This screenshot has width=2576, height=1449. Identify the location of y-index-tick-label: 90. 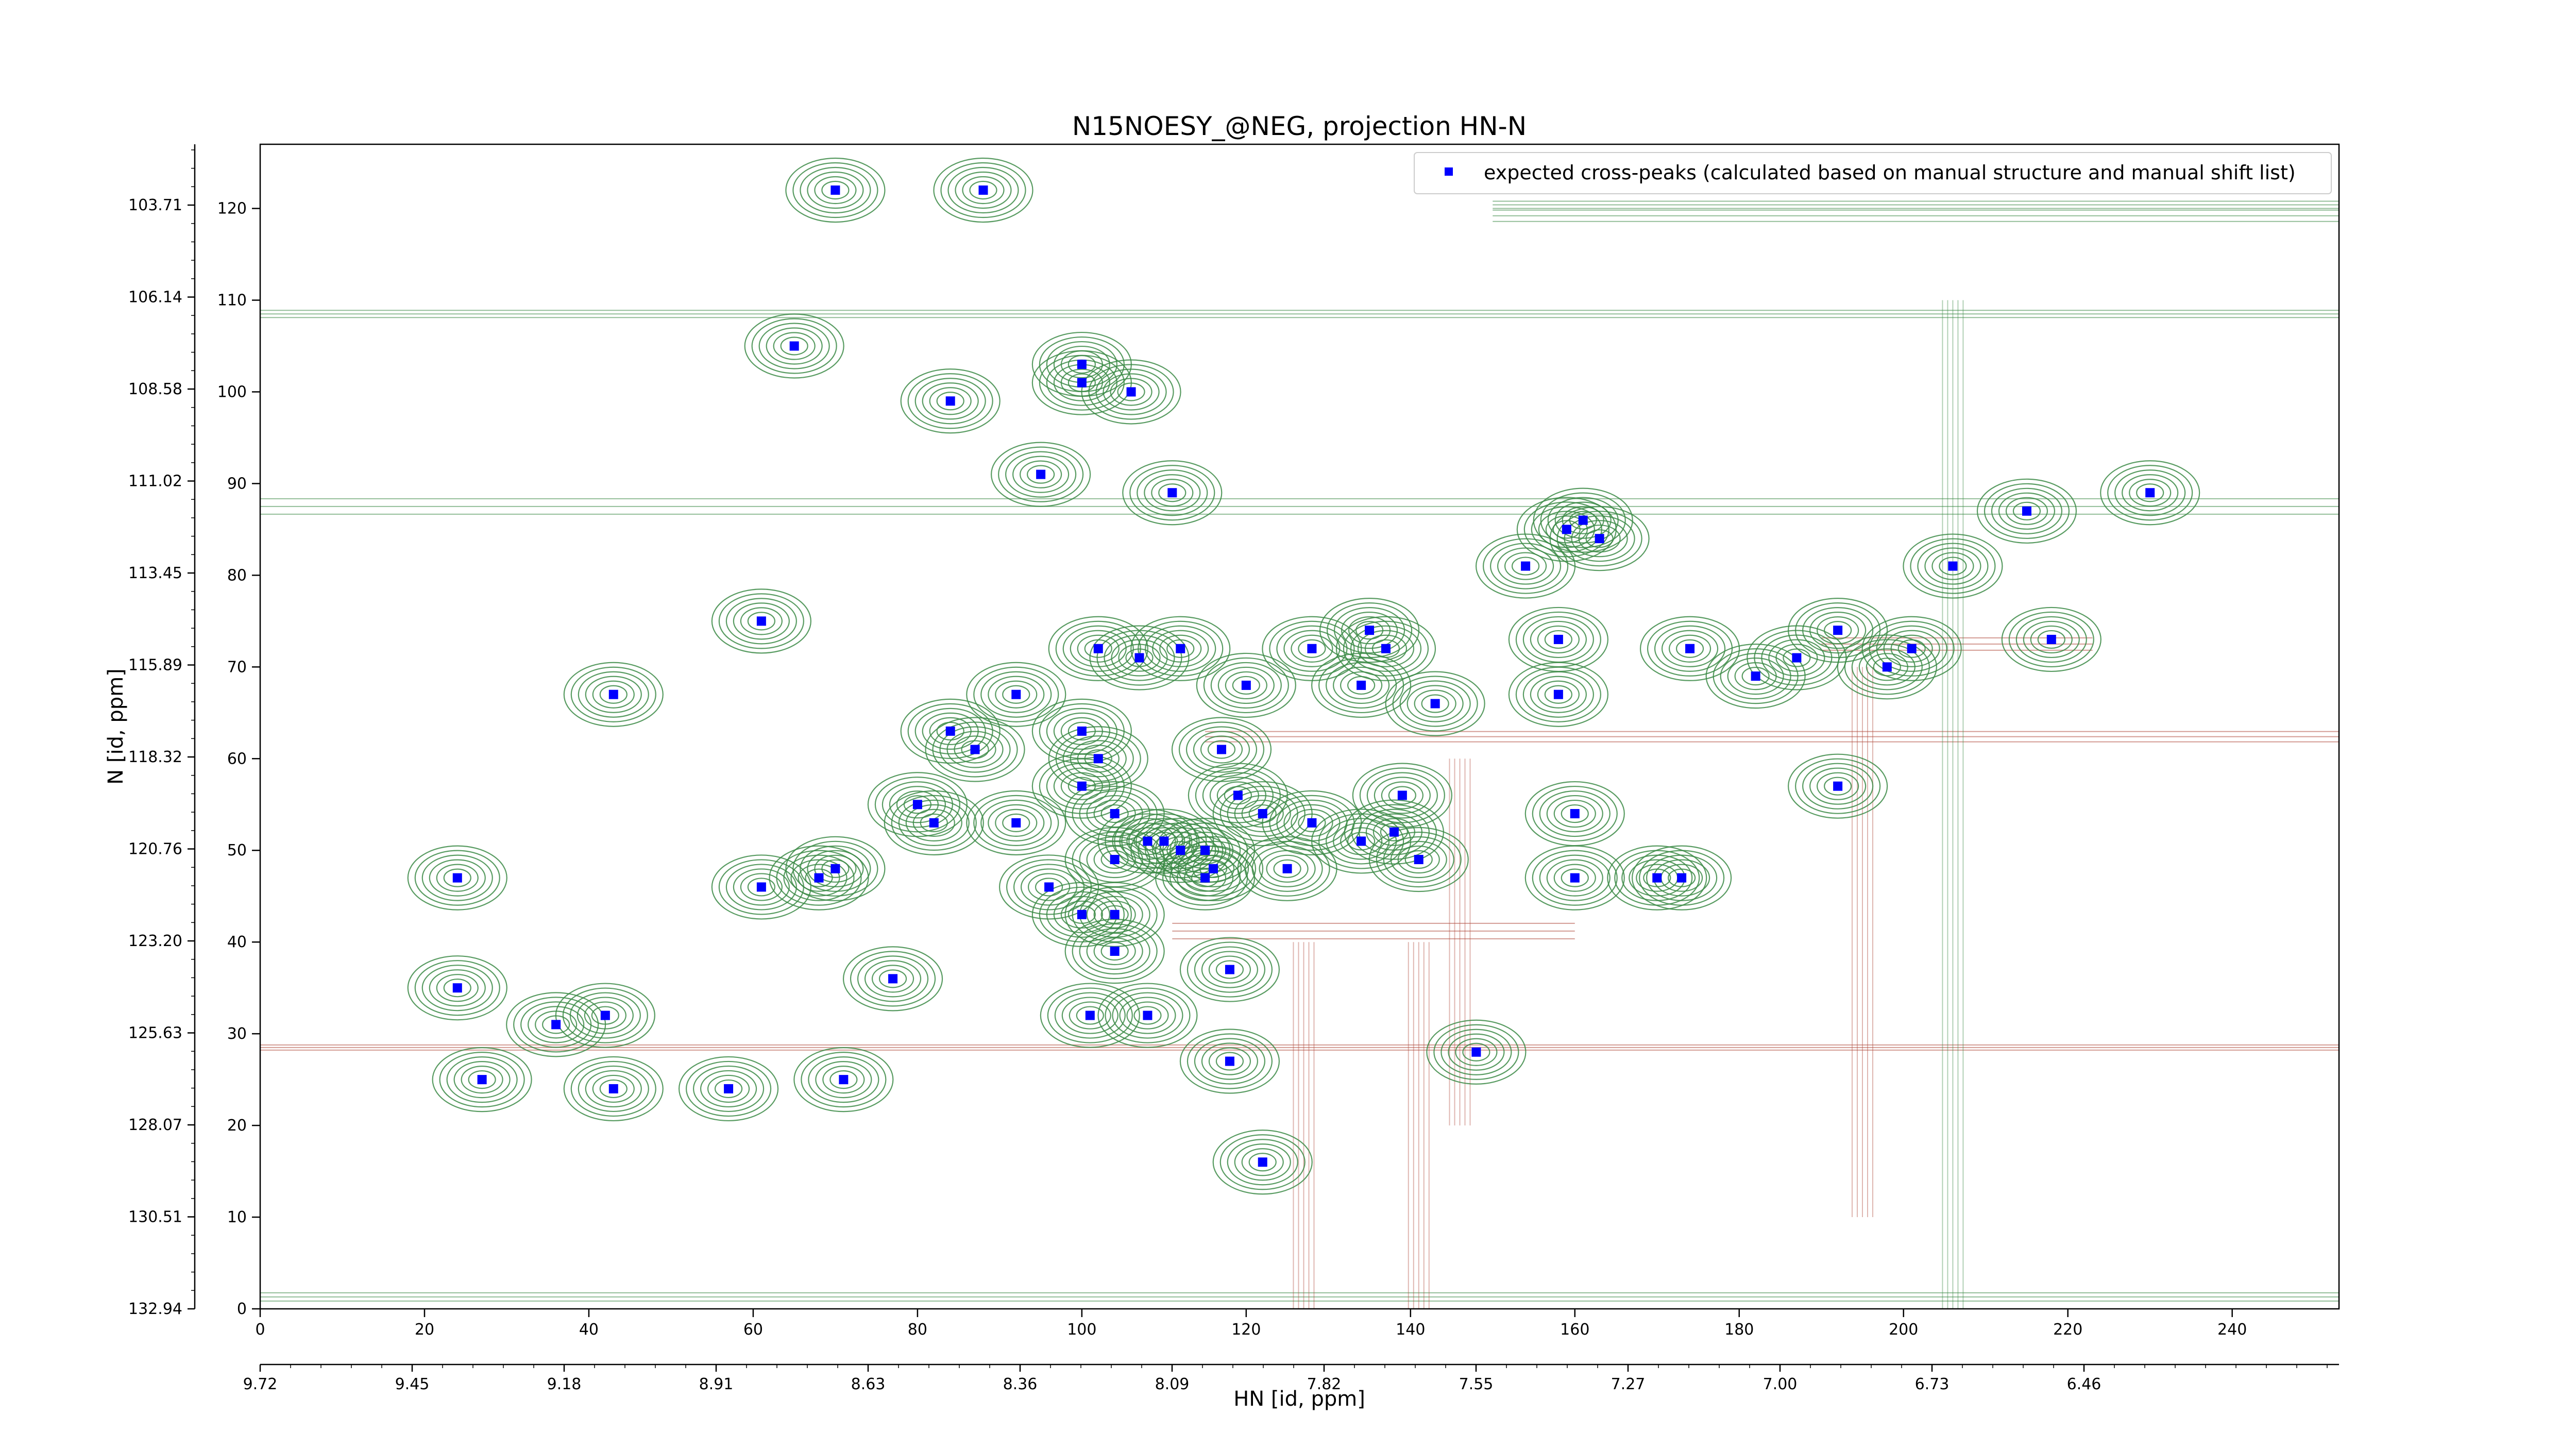
(237, 484).